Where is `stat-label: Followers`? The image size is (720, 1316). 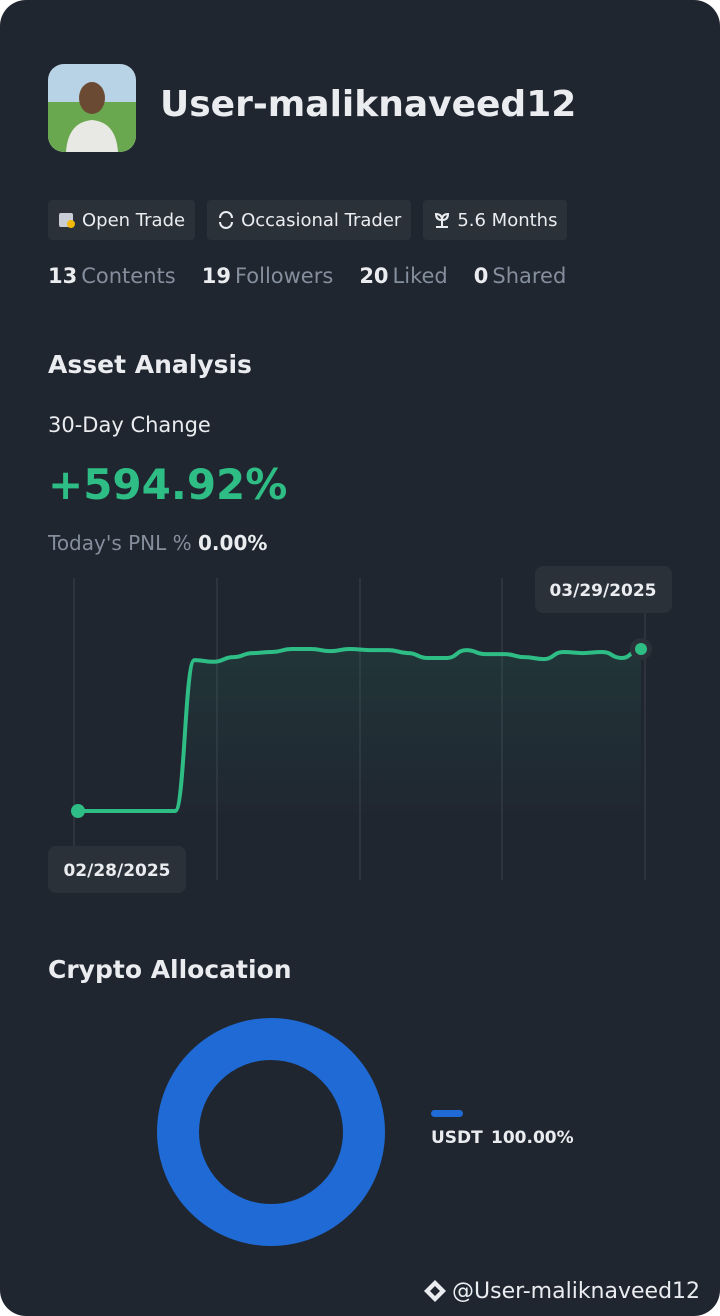 stat-label: Followers is located at coordinates (284, 276).